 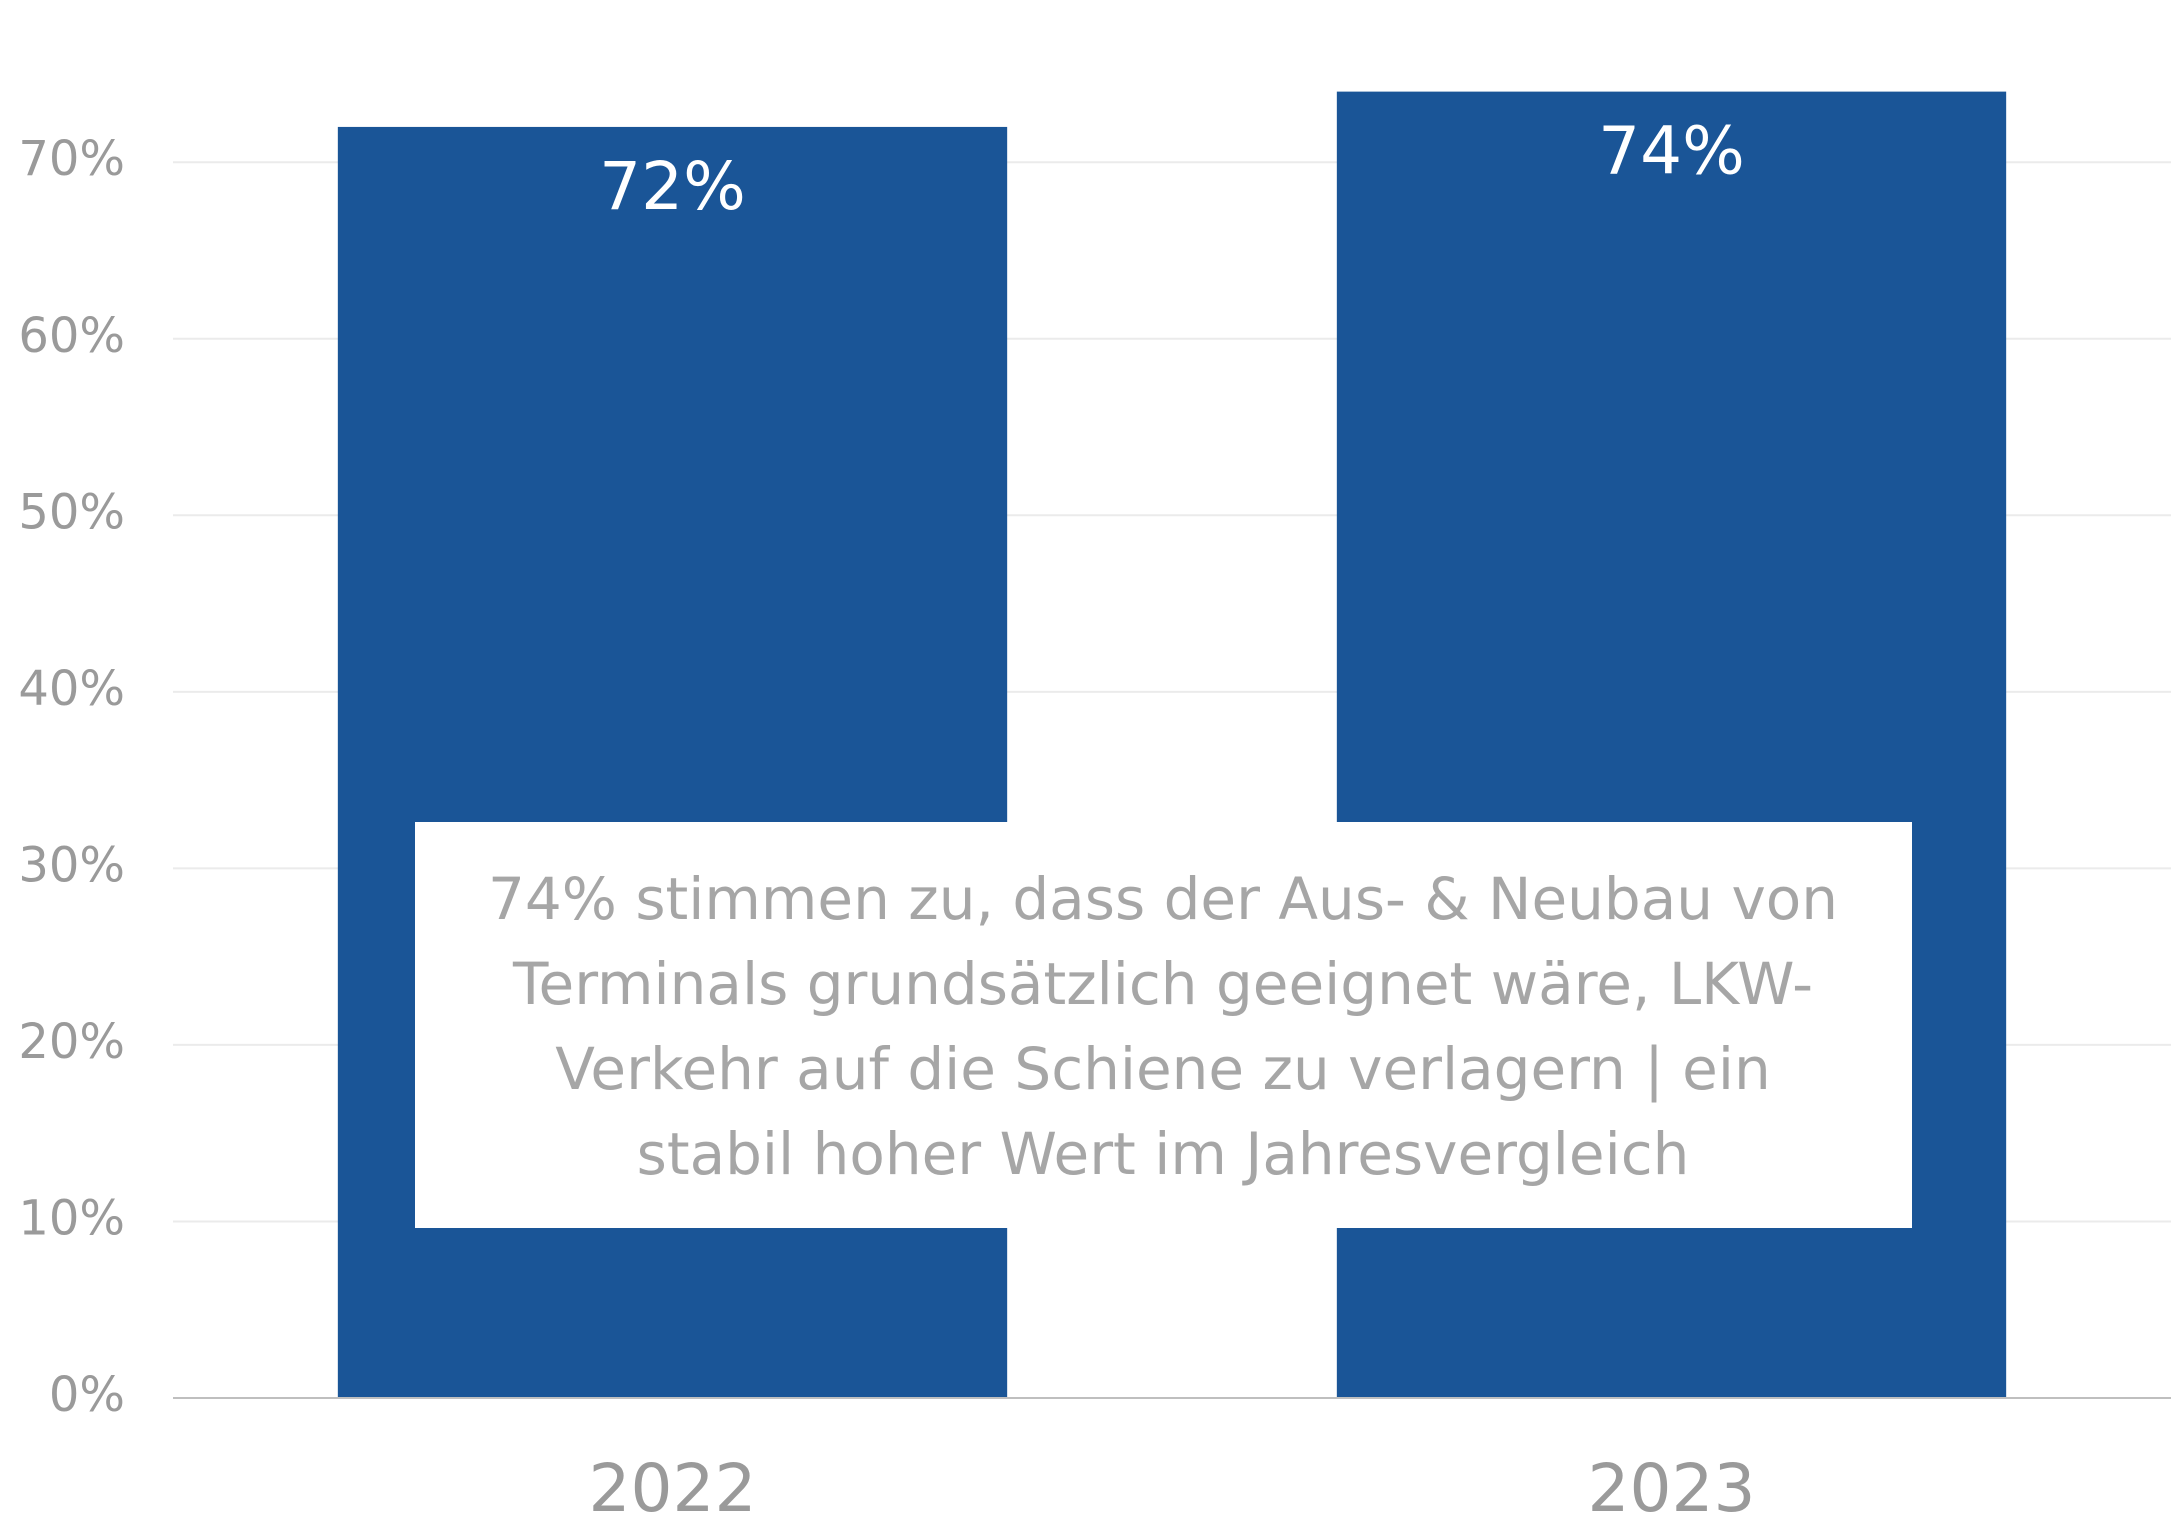 What do you see at coordinates (672, 186) in the screenshot?
I see `value-label: 72%` at bounding box center [672, 186].